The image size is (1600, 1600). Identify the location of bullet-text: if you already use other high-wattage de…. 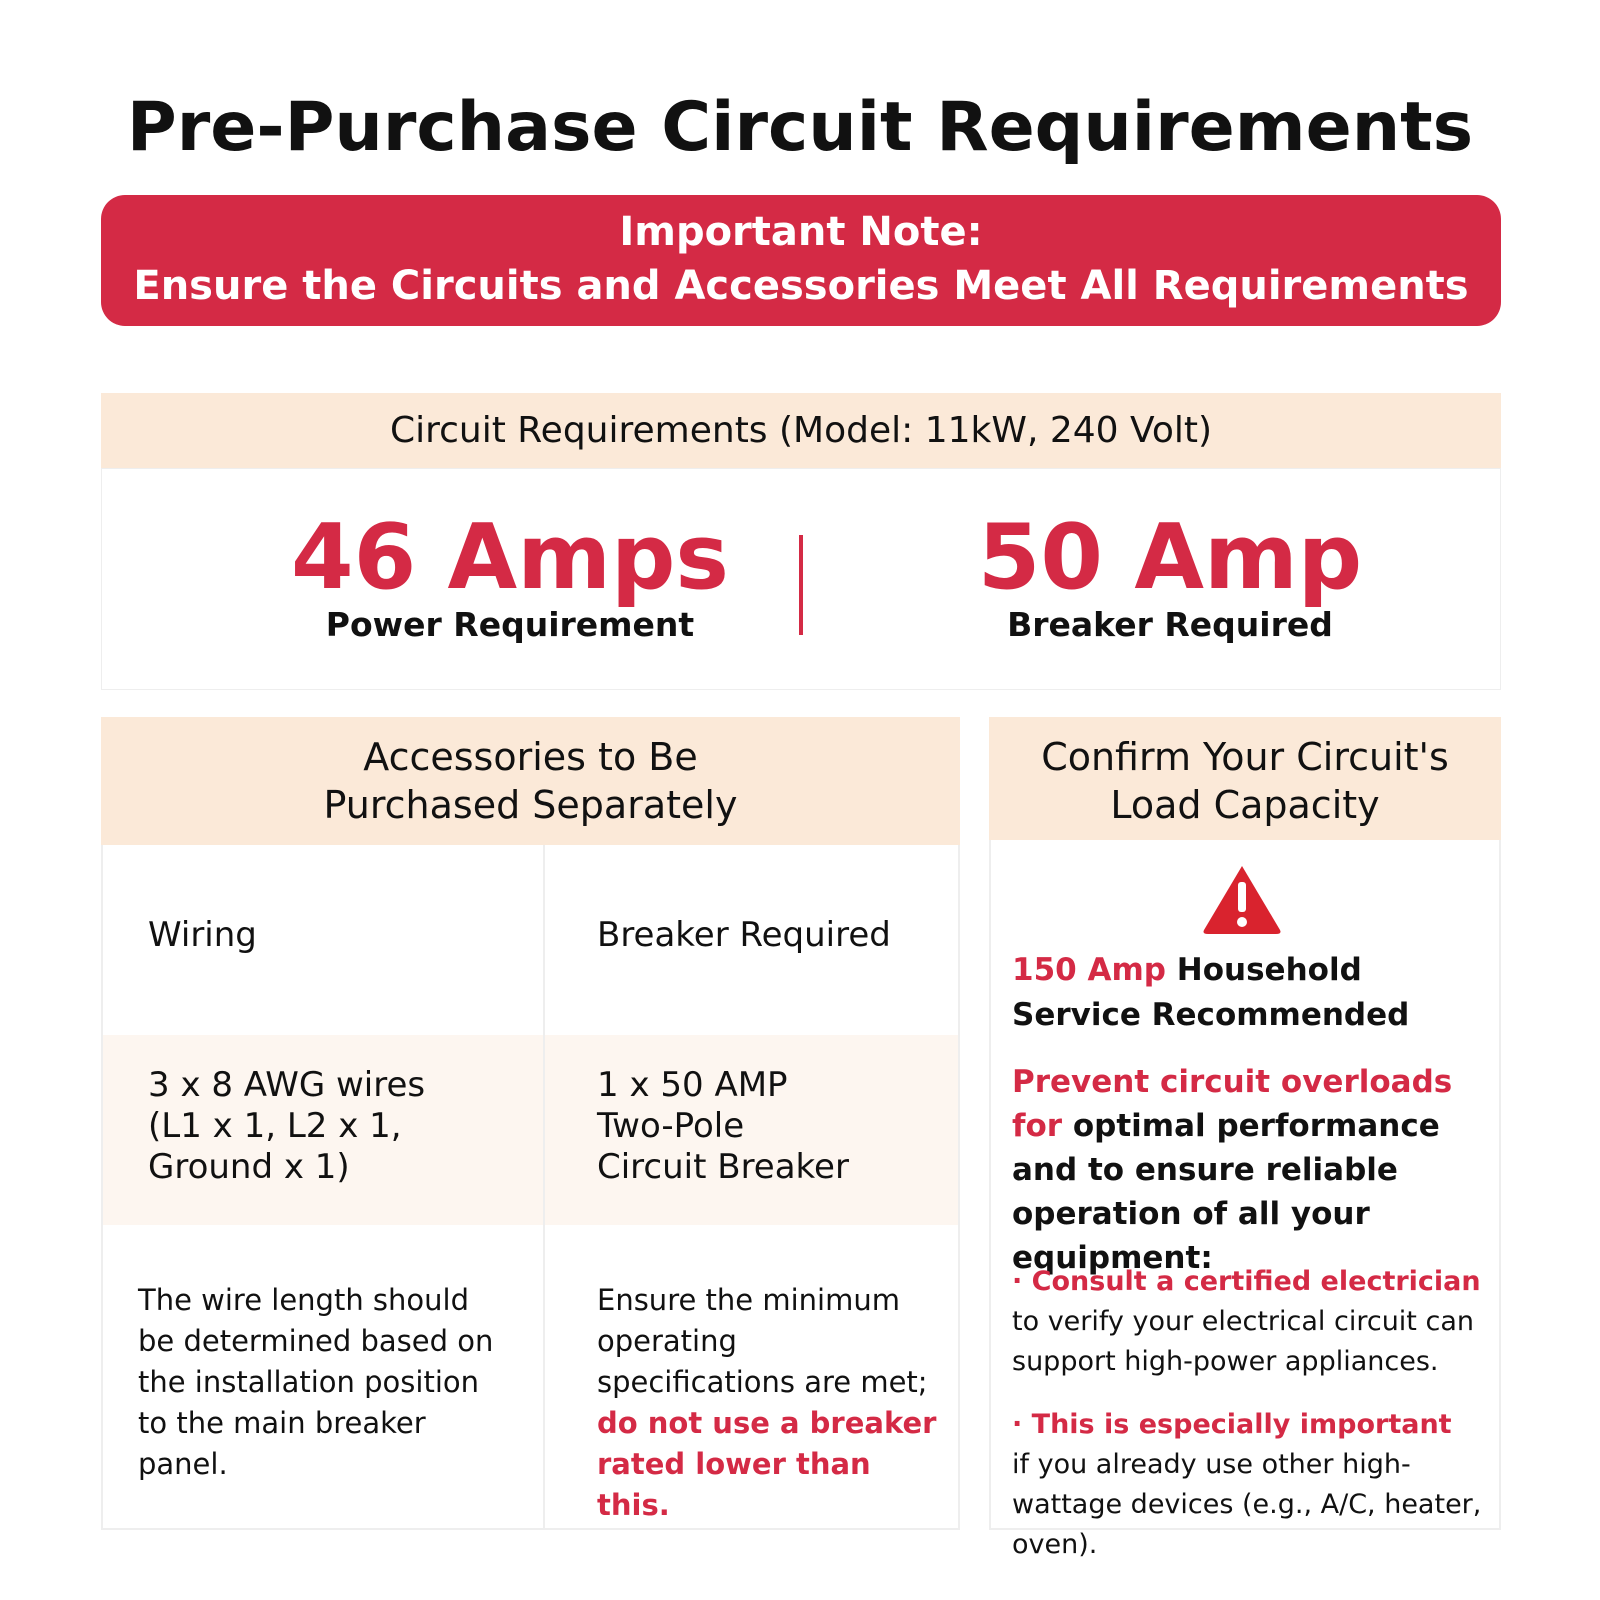
(1247, 1504).